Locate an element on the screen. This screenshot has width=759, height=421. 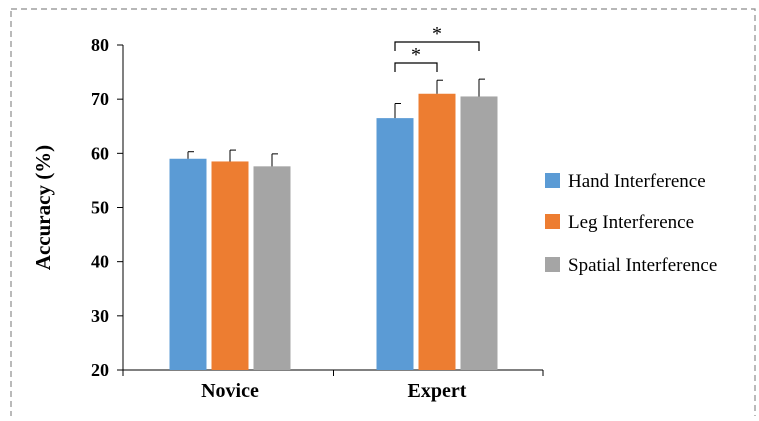
y-tick-label: 70 is located at coordinates (100, 99).